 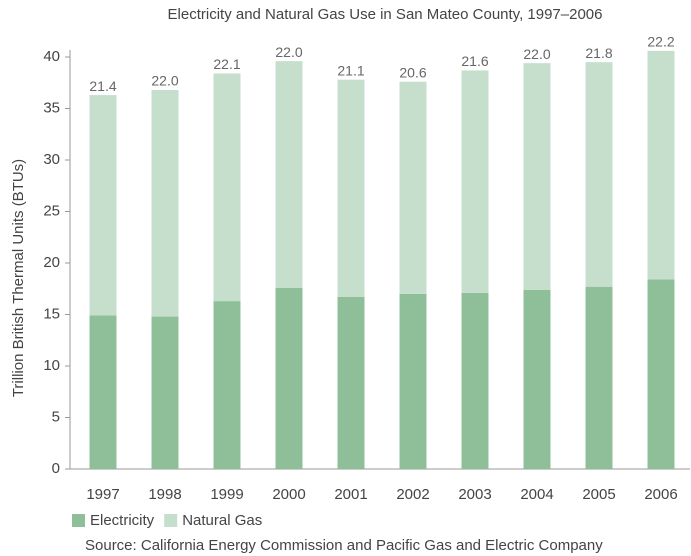 What do you see at coordinates (51, 365) in the screenshot?
I see `y-tick-label: 10` at bounding box center [51, 365].